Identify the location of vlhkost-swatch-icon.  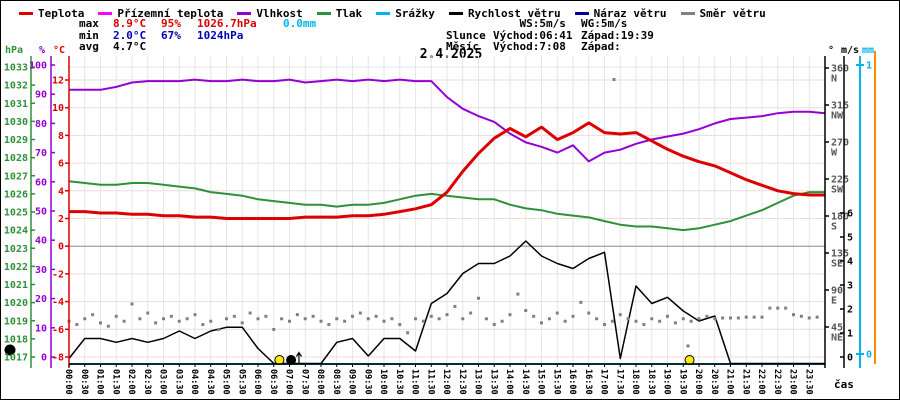
(244, 13).